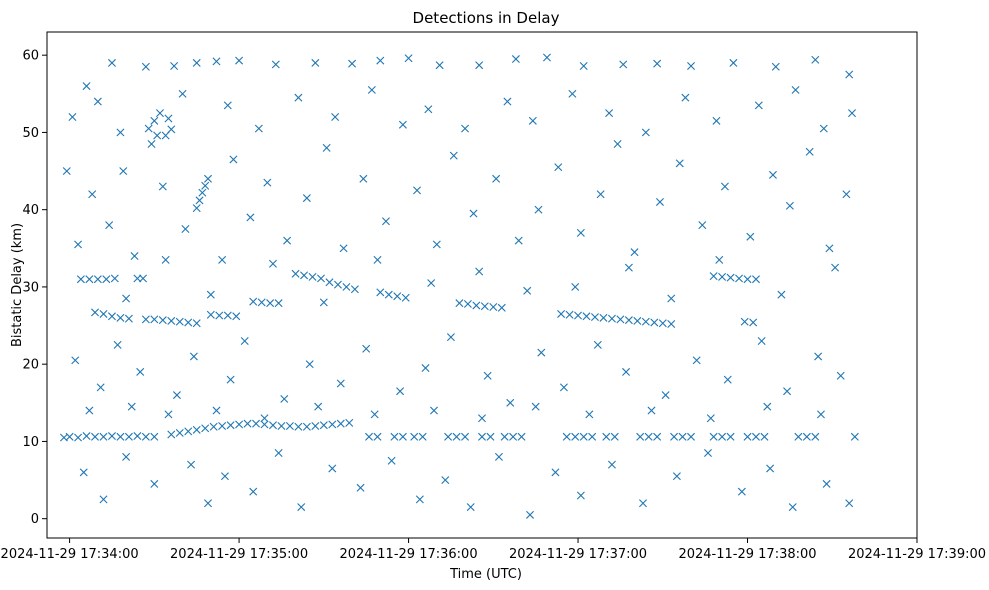 Image resolution: width=989 pixels, height=590 pixels. What do you see at coordinates (409, 554) in the screenshot?
I see `x-tick-label: 2024-11-29 17:36:00` at bounding box center [409, 554].